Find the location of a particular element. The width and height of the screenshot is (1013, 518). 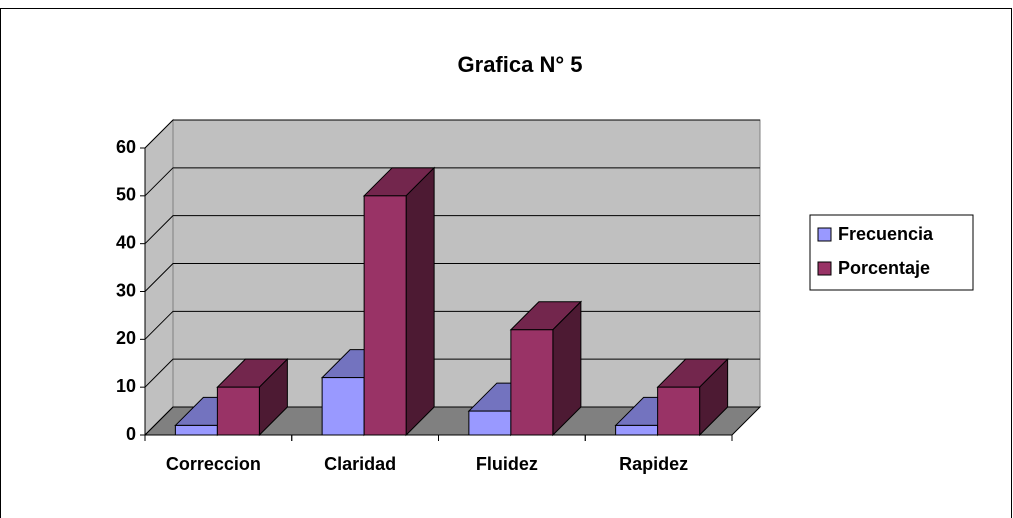

x-tick-label: Rapidez is located at coordinates (653, 464).